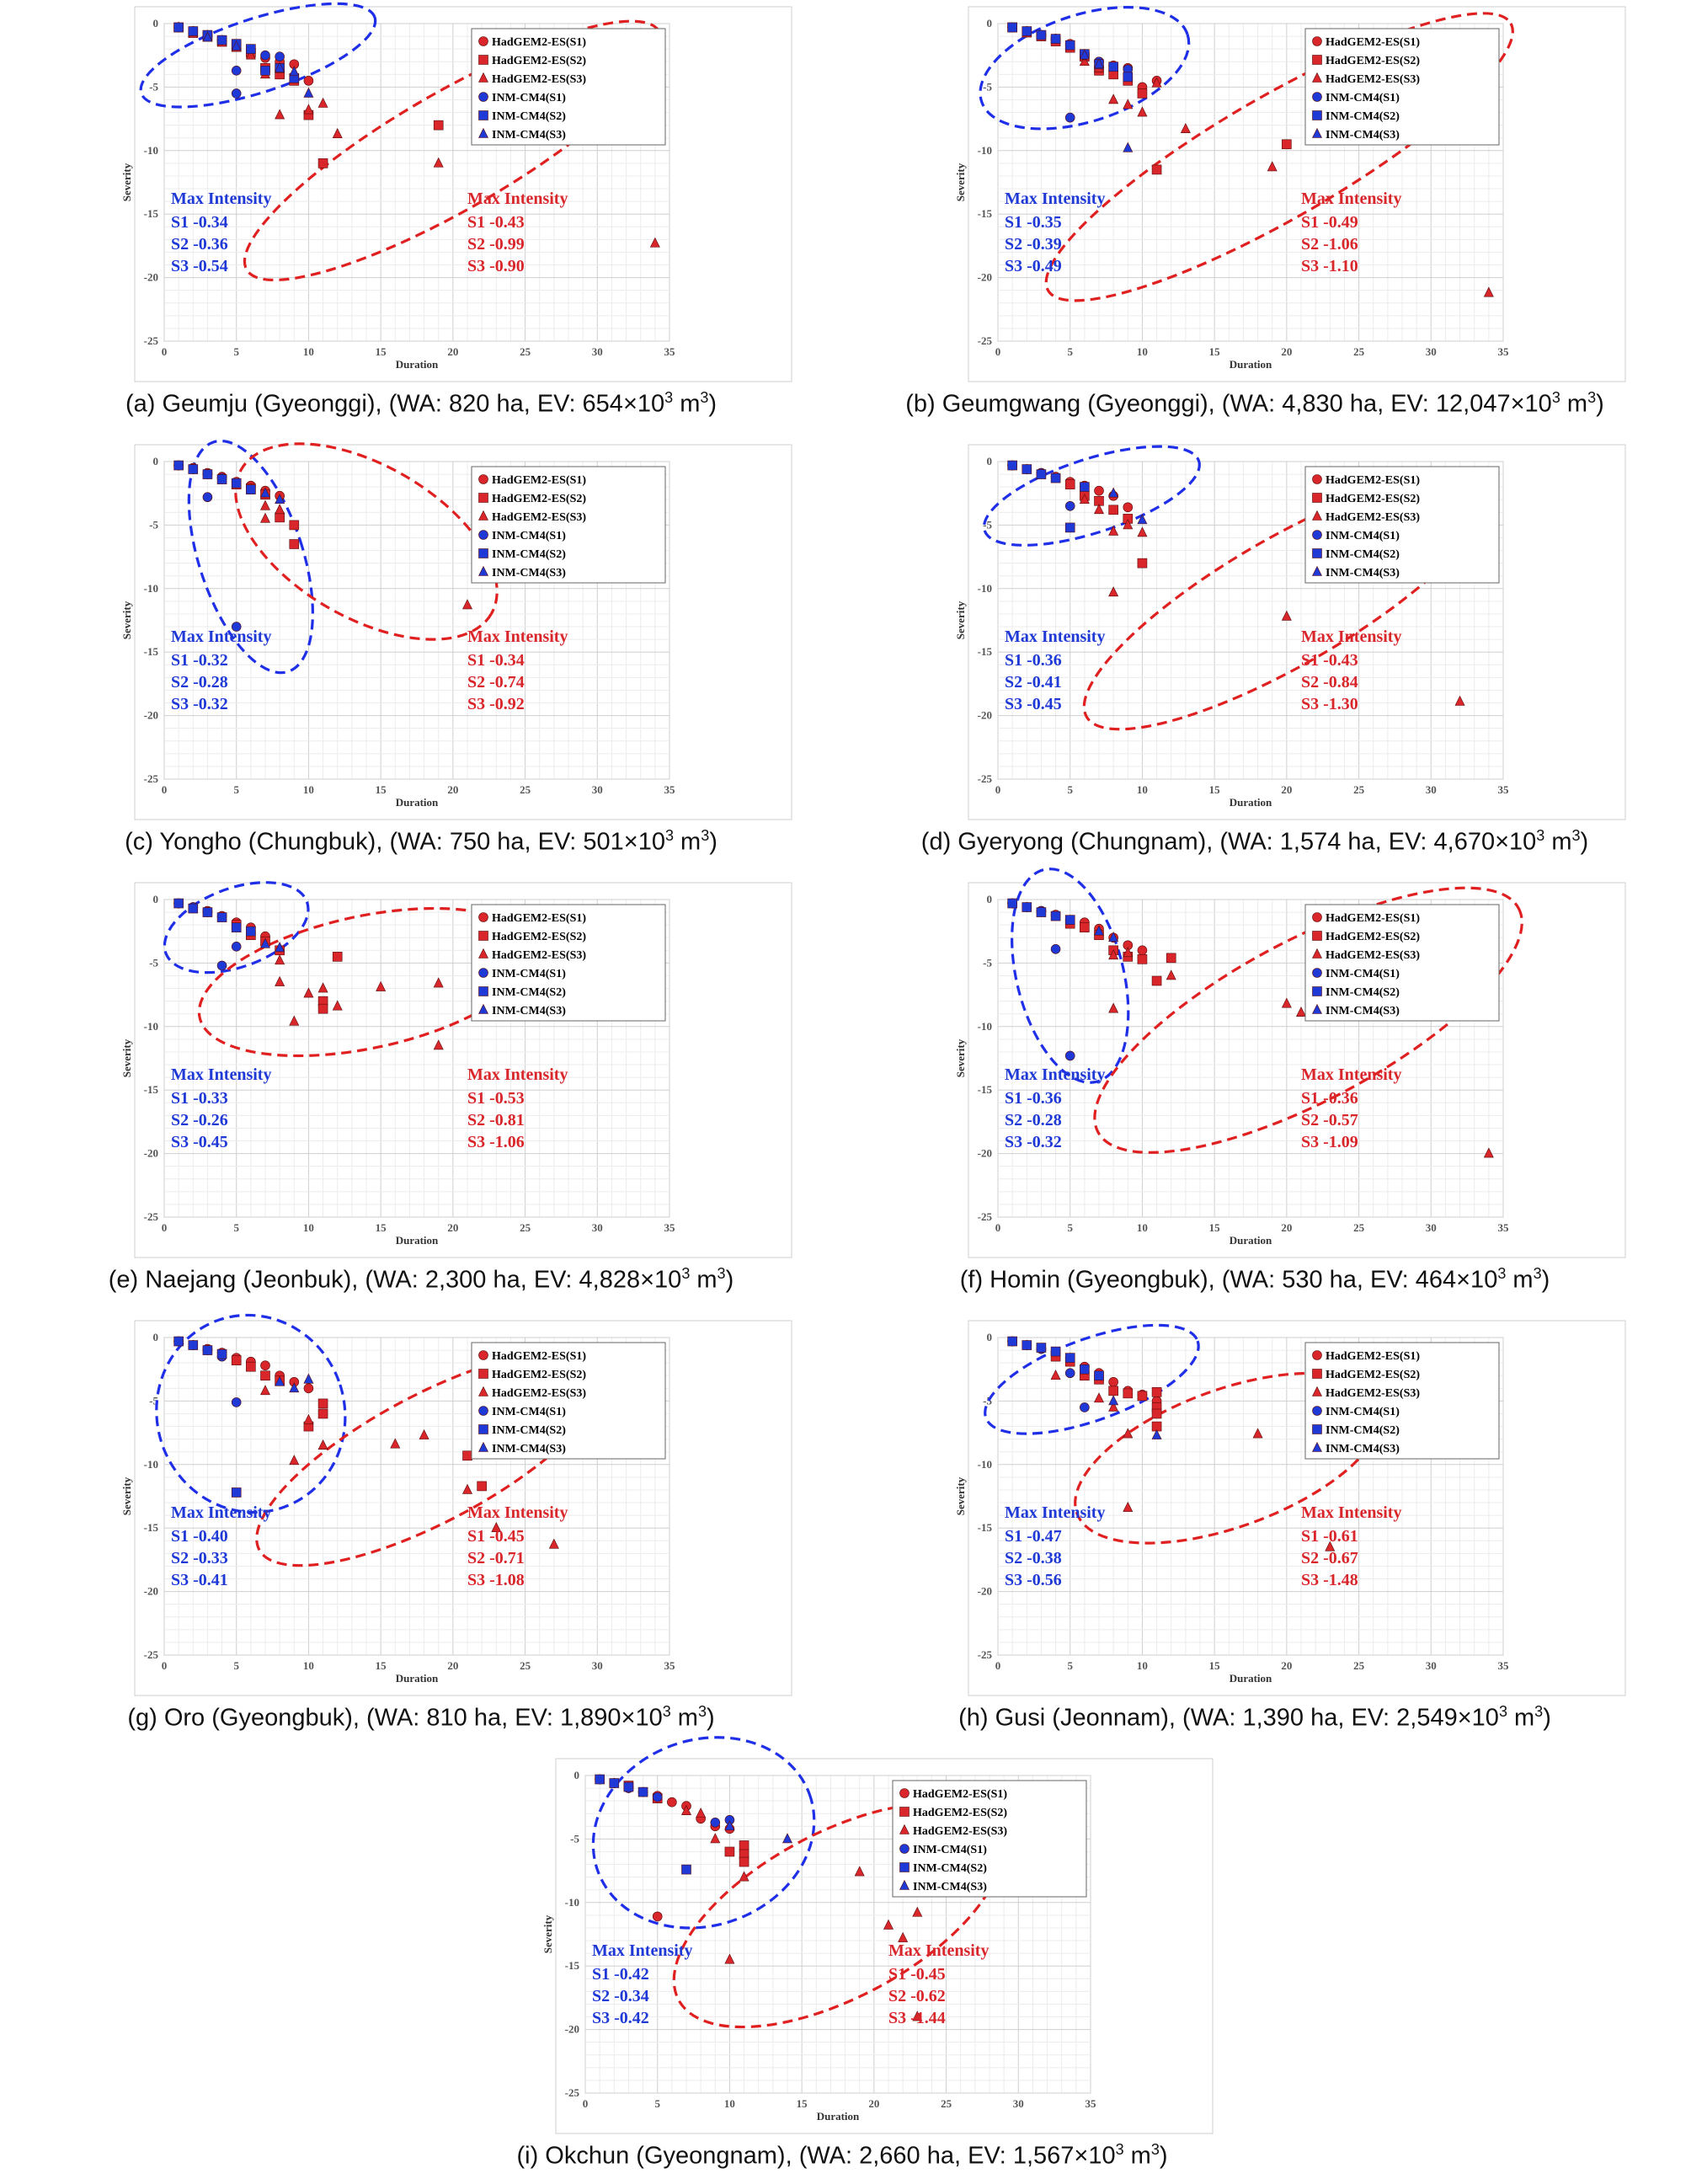 The height and width of the screenshot is (2184, 1691). What do you see at coordinates (1504, 1666) in the screenshot?
I see `x-tick-label: 35` at bounding box center [1504, 1666].